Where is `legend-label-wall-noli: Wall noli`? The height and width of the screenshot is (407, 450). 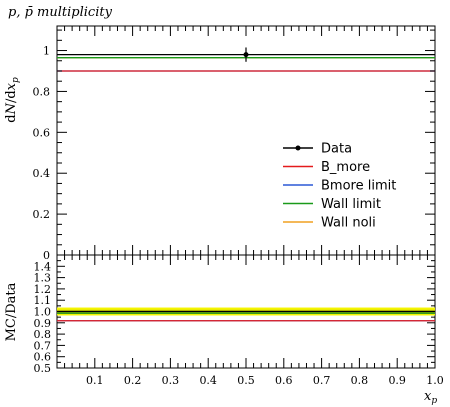 legend-label-wall-noli: Wall noli is located at coordinates (348, 223).